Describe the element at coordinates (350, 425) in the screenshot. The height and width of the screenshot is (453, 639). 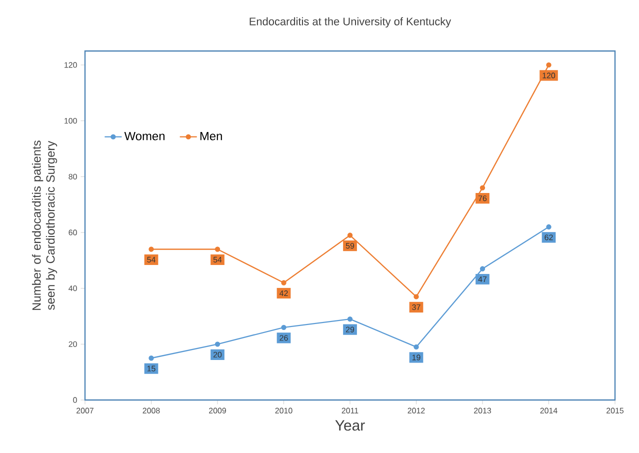
I see `x-axis-title: Year` at that location.